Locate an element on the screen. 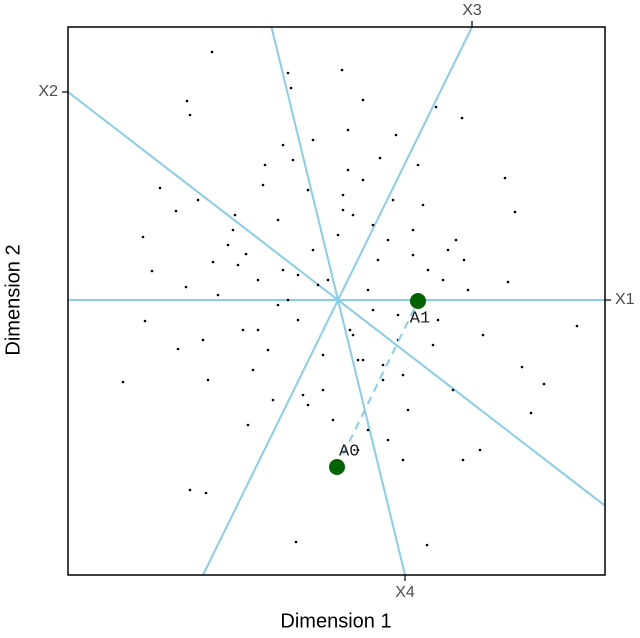 The width and height of the screenshot is (640, 638). anchor-label: A1 is located at coordinates (420, 318).